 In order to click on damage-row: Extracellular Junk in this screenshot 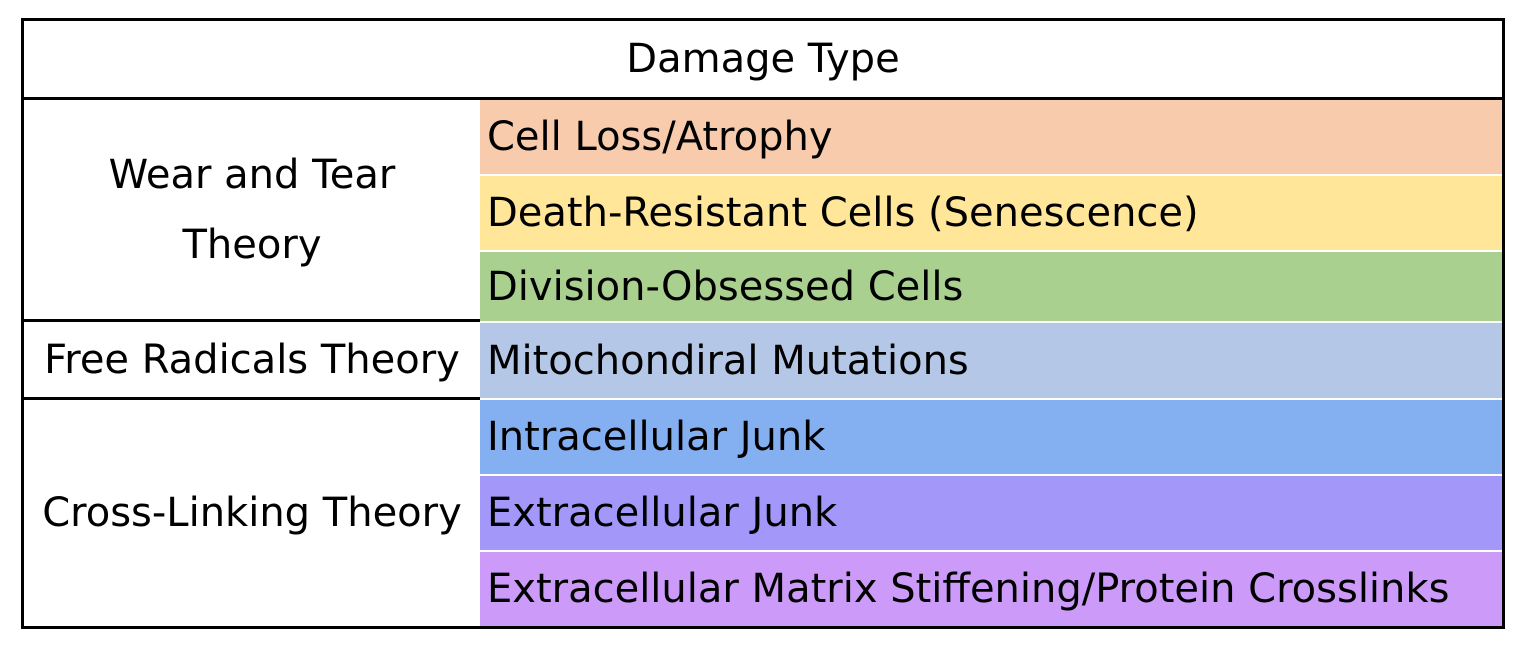, I will do `click(991, 514)`.